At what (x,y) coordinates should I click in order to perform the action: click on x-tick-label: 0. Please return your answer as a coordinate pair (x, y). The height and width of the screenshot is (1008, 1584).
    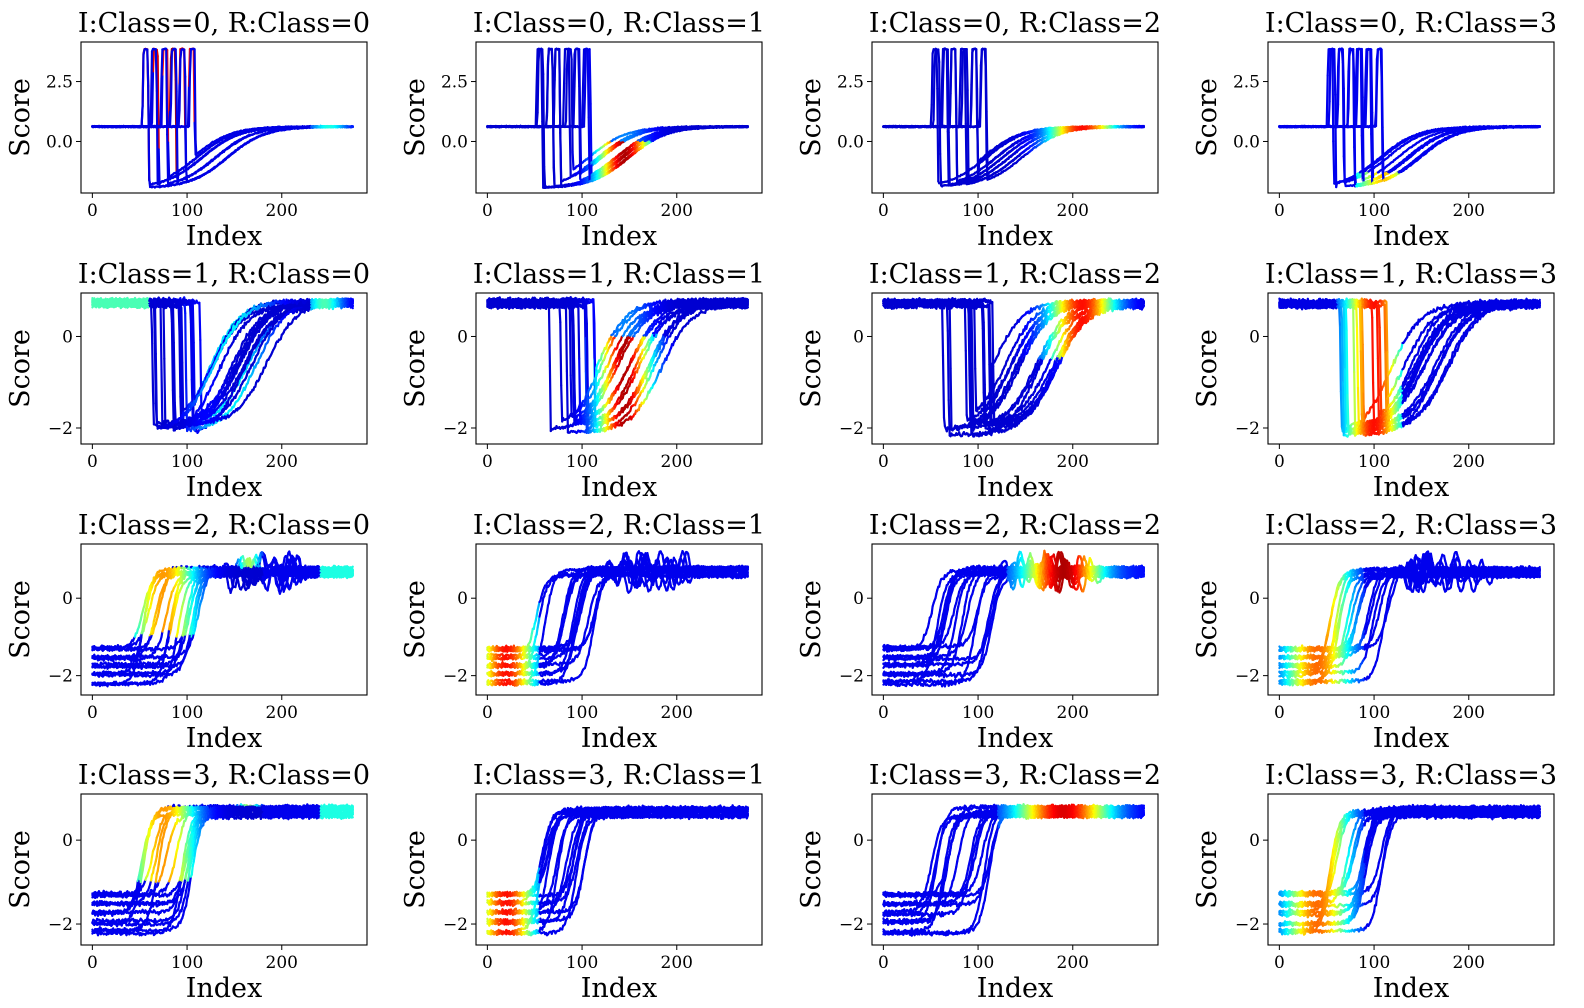
    Looking at the image, I should click on (92, 211).